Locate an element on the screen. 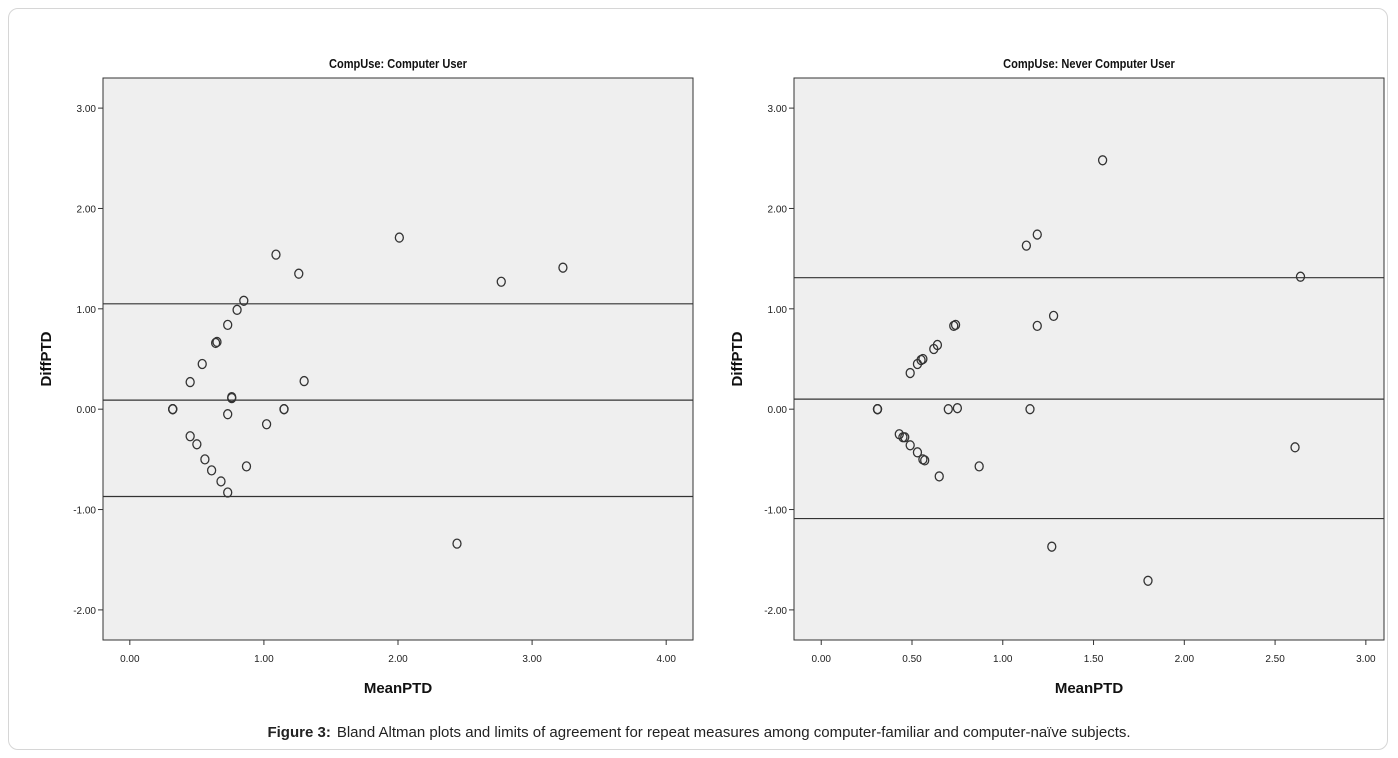 This screenshot has height=758, width=1398. chart-title: CompUse: Computer User is located at coordinates (398, 63).